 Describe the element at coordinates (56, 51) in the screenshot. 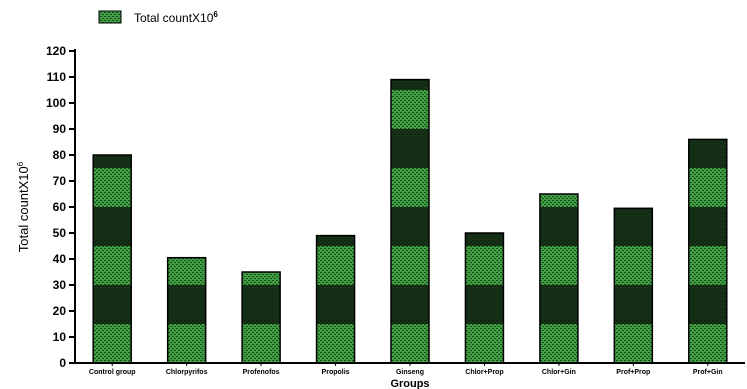

I see `y-tick-label: 120` at that location.